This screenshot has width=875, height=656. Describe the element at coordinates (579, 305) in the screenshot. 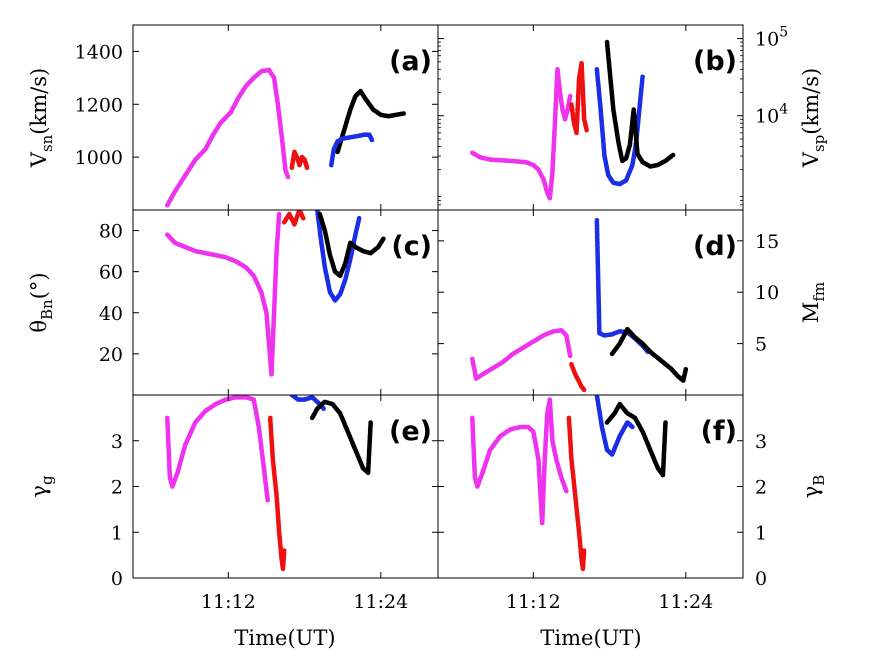

I see `panel-d-data` at that location.